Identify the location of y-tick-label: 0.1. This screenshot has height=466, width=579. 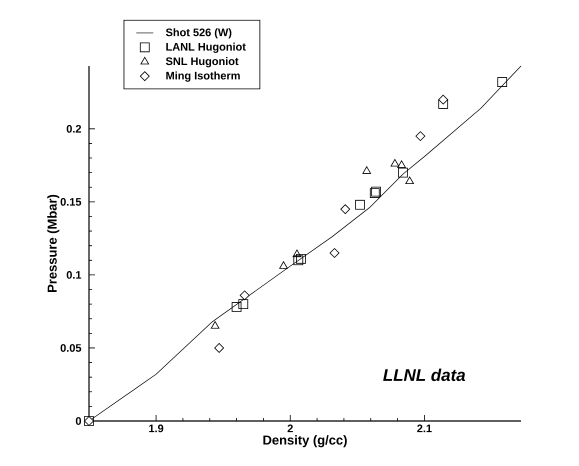
(74, 275).